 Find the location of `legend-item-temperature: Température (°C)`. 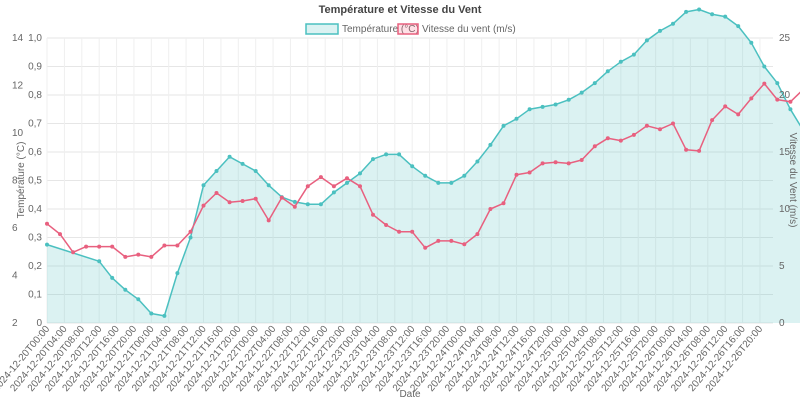

legend-item-temperature: Température (°C) is located at coordinates (362, 29).